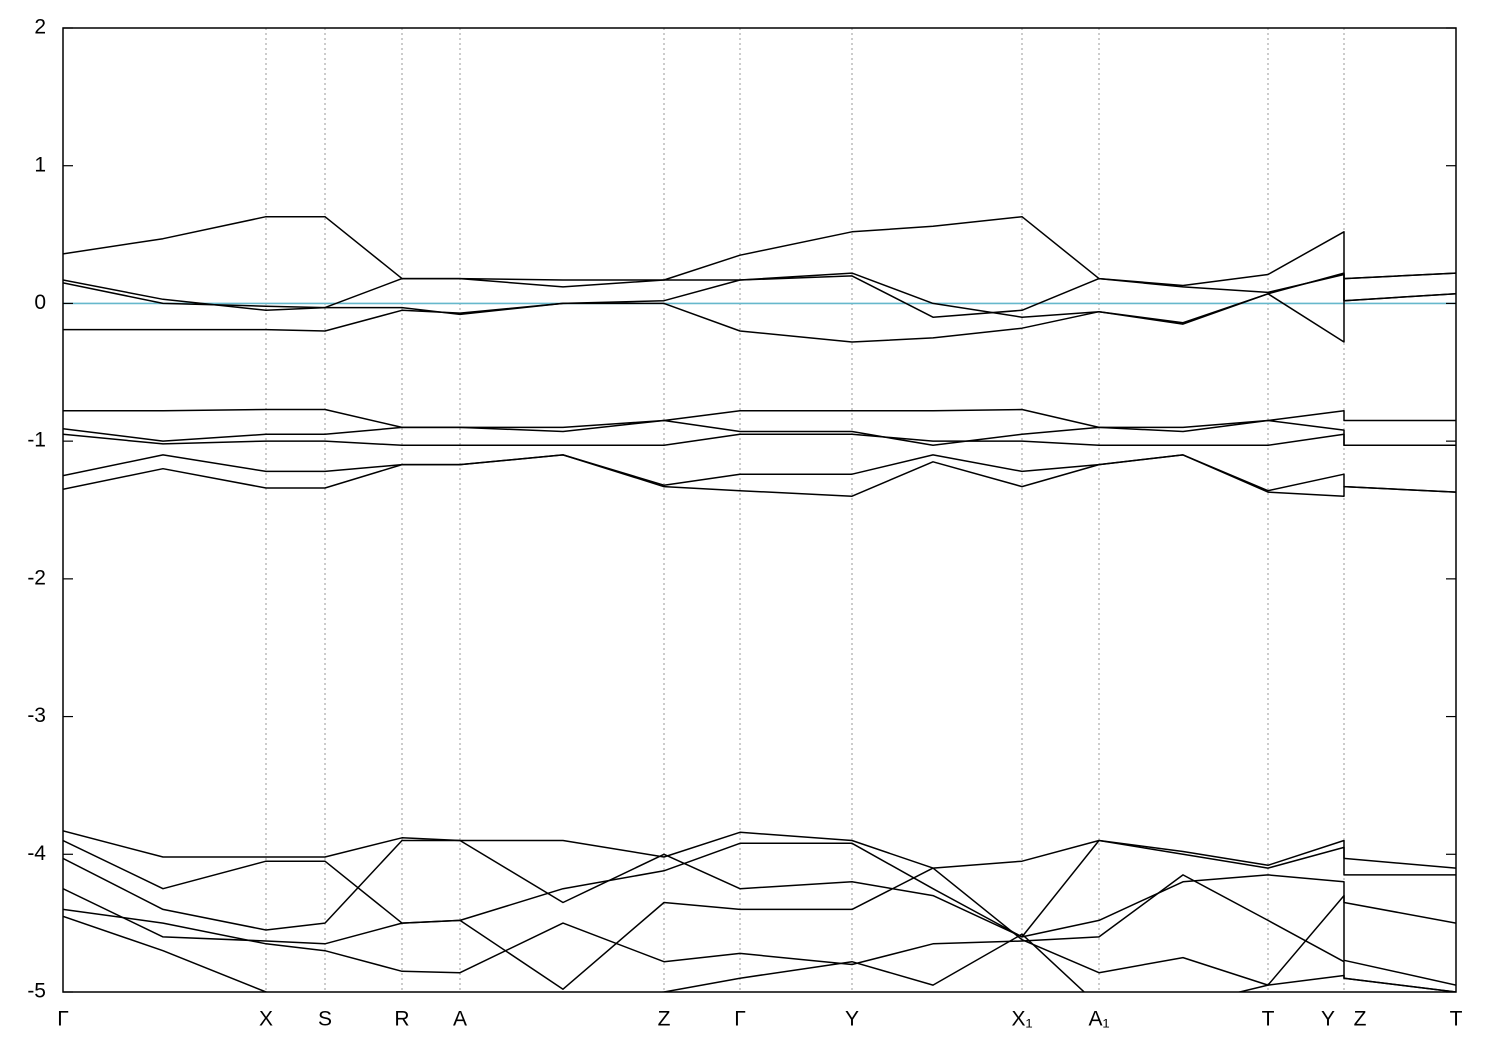  Describe the element at coordinates (36, 853) in the screenshot. I see `y-tick-label: -4` at that location.